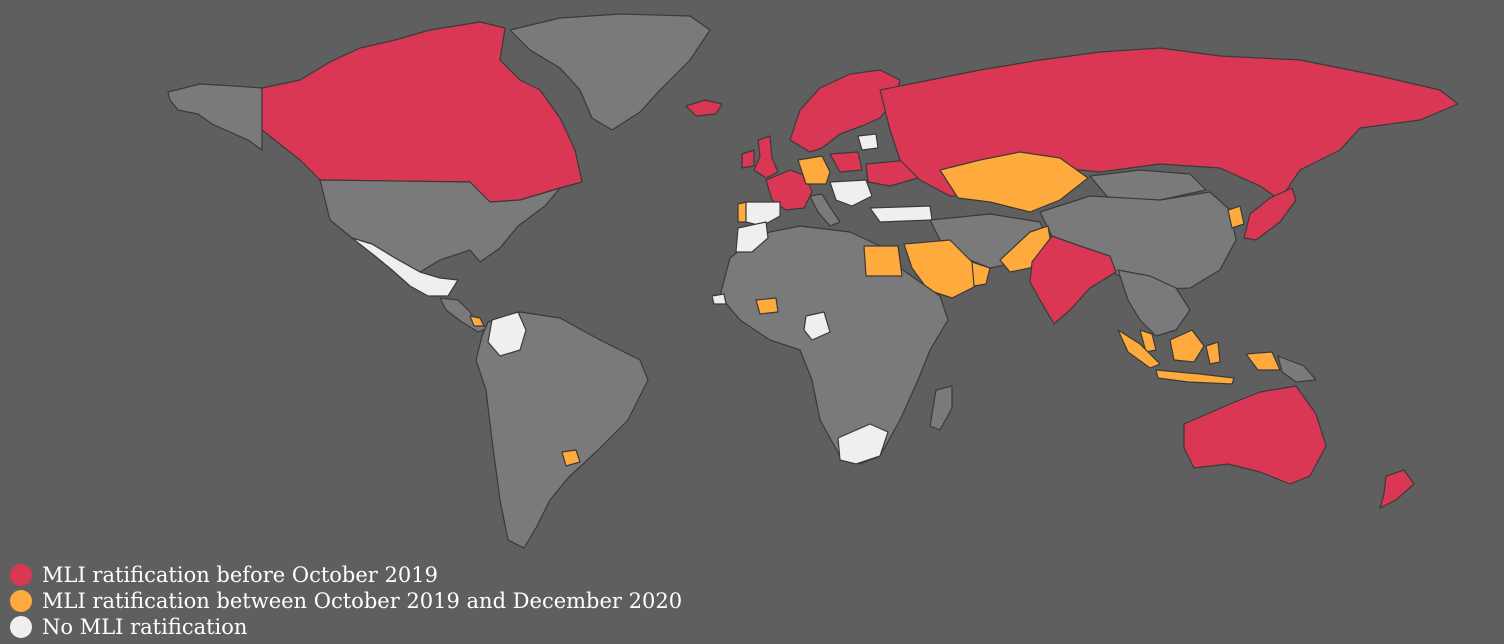 The image size is (1504, 644). I want to click on legend-label: MLI ratification before October 2019, so click(240, 575).